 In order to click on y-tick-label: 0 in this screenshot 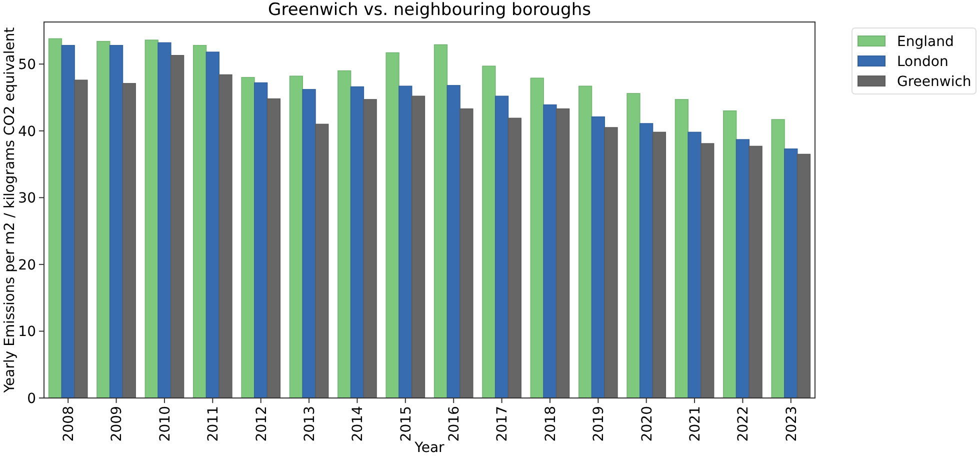, I will do `click(31, 398)`.